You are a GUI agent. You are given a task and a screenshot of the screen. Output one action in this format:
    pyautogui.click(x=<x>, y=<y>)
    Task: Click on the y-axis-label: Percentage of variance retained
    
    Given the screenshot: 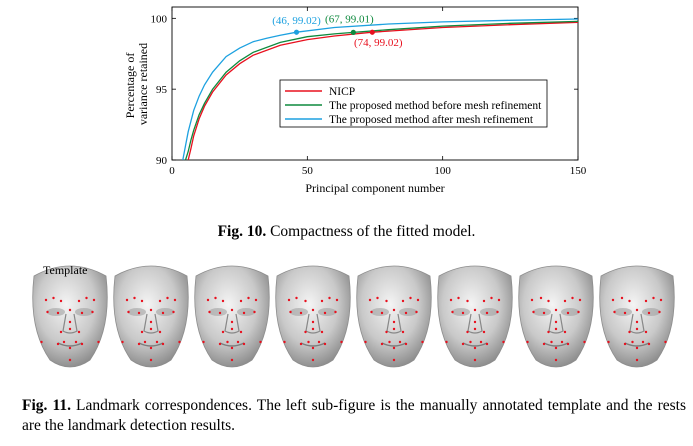 What is the action you would take?
    pyautogui.click(x=136, y=84)
    